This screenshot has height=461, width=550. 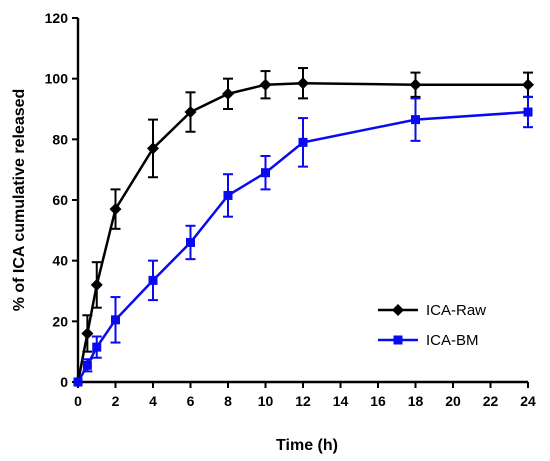 I want to click on x-tick-label: 10, so click(x=266, y=401).